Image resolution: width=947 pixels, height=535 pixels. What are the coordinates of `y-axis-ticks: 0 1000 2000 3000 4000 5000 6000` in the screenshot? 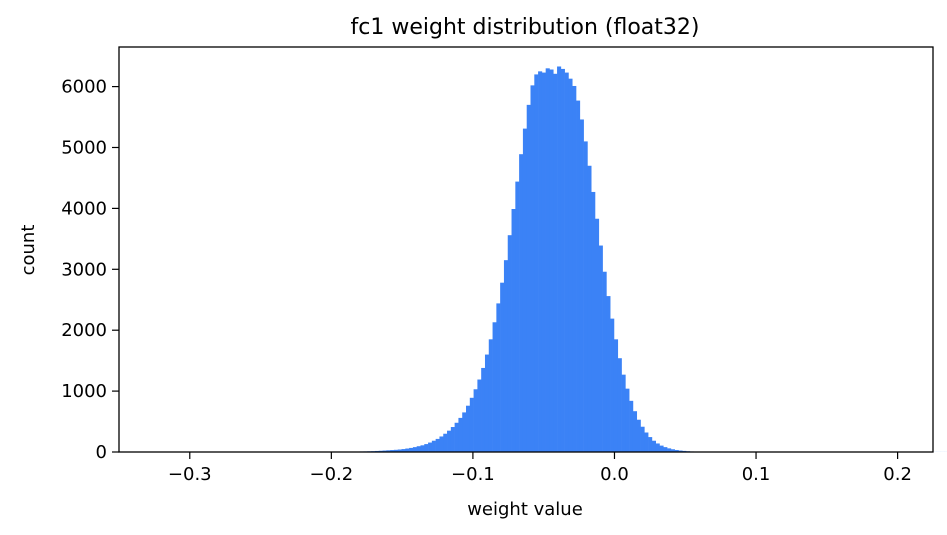 It's located at (90, 270).